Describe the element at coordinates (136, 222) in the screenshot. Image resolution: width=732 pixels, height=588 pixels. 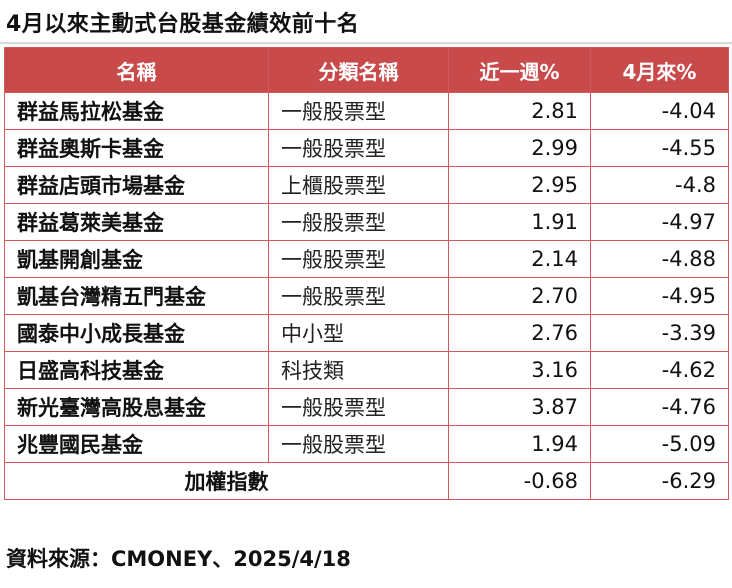
I see `fund-name: 群益葛萊美基金` at that location.